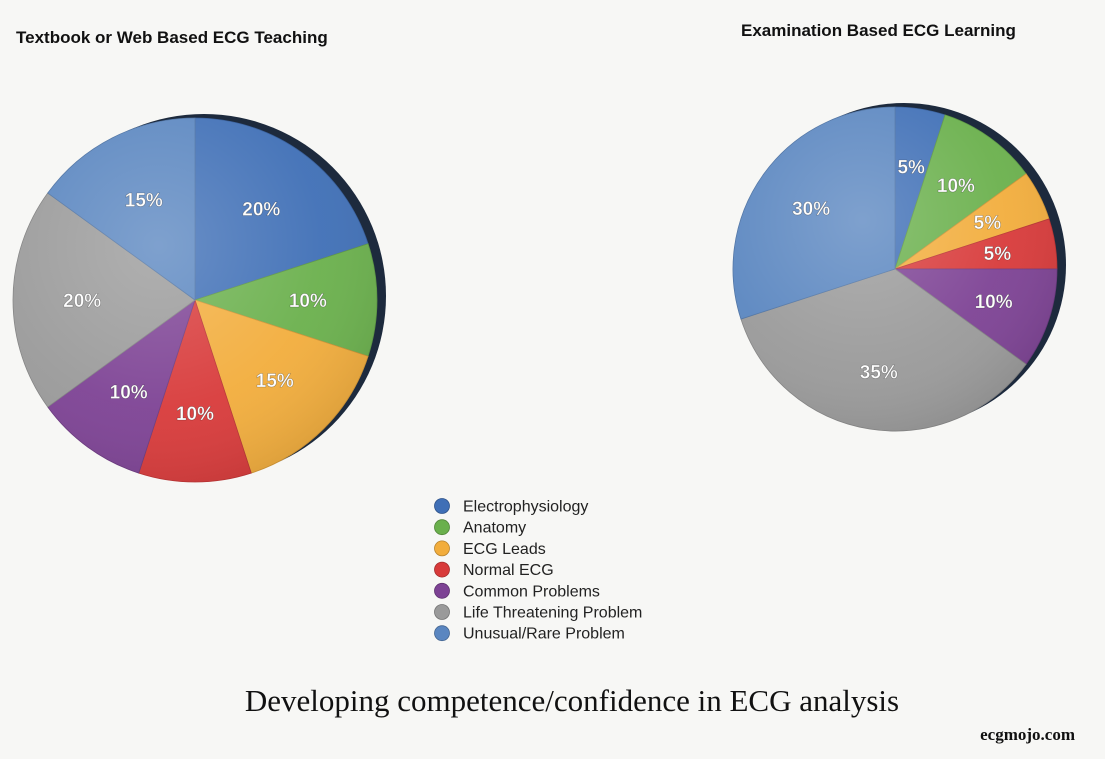 The height and width of the screenshot is (759, 1105). What do you see at coordinates (494, 528) in the screenshot?
I see `legend-label: Anatomy` at bounding box center [494, 528].